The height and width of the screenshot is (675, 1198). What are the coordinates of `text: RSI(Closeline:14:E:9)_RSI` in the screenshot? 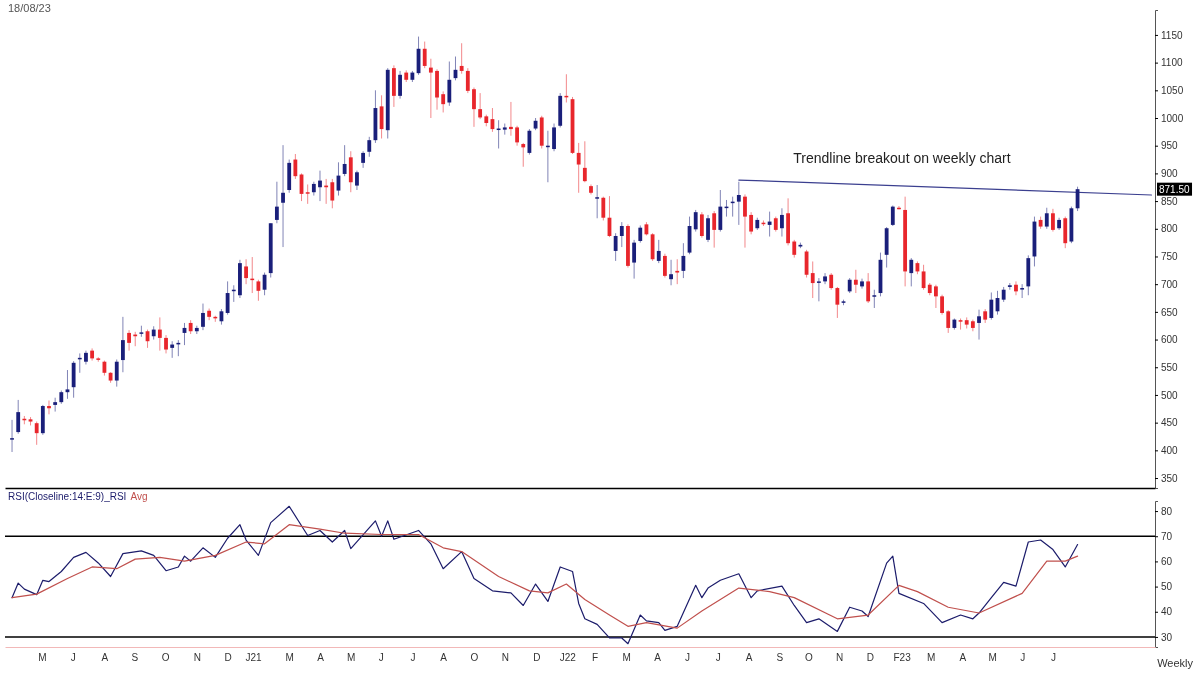 It's located at (67, 496).